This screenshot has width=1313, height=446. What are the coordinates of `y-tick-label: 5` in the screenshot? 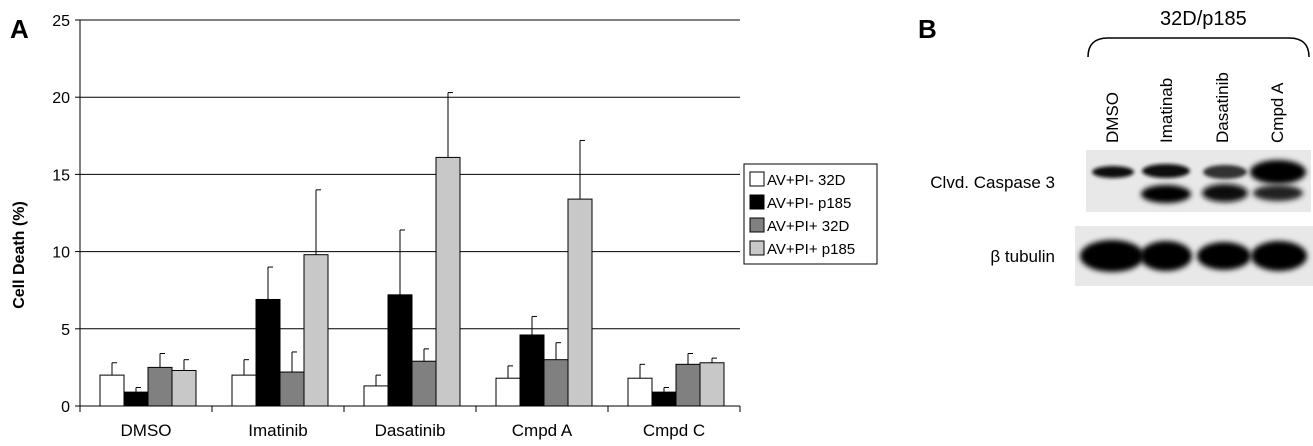 It's located at (65, 330).